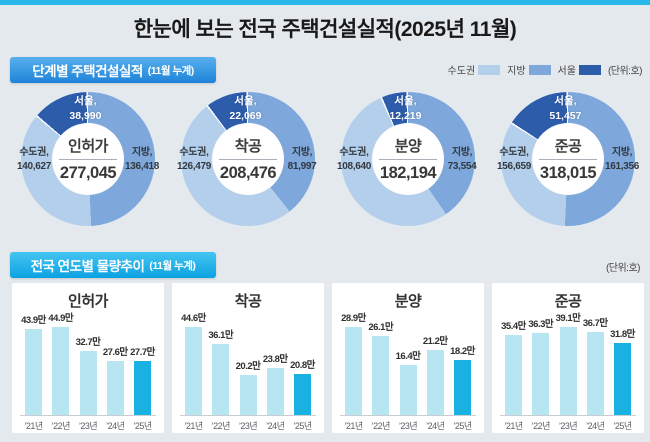 Image resolution: width=650 pixels, height=442 pixels. Describe the element at coordinates (462, 351) in the screenshot. I see `bar-value-label: 18.2만` at that location.